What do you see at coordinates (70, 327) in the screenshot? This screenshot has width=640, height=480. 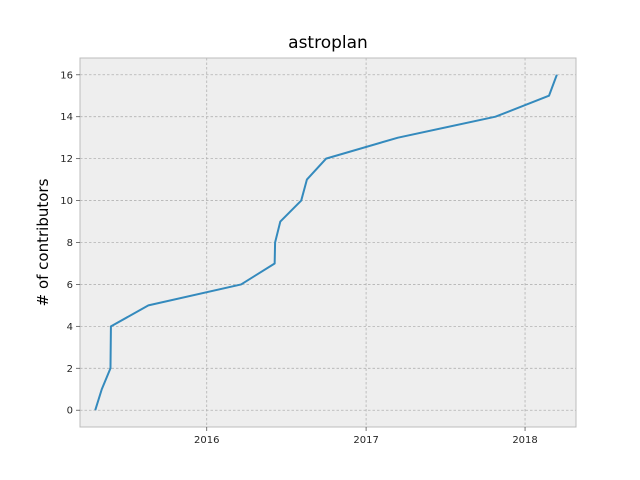 I see `y-tick-label: 4` at bounding box center [70, 327].